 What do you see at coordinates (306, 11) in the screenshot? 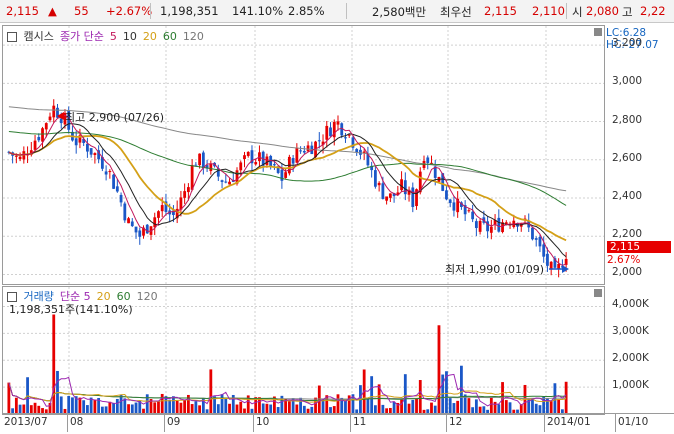
I see `turnover-rate: 2.85%` at bounding box center [306, 11].